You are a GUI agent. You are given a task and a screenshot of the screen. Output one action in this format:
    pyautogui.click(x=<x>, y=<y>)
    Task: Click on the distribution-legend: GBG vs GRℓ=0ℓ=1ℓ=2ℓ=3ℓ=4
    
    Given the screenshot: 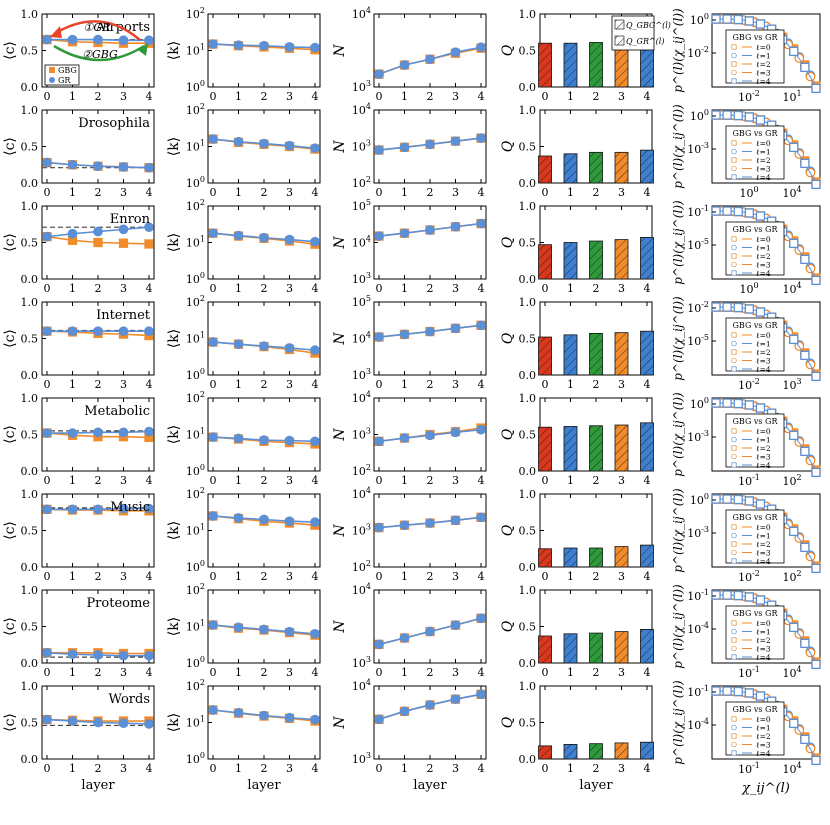 What is the action you would take?
    pyautogui.click(x=755, y=153)
    